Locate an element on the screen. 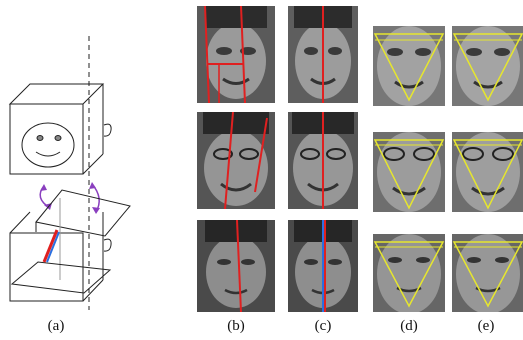  panel-label-d: (d) is located at coordinates (409, 326).